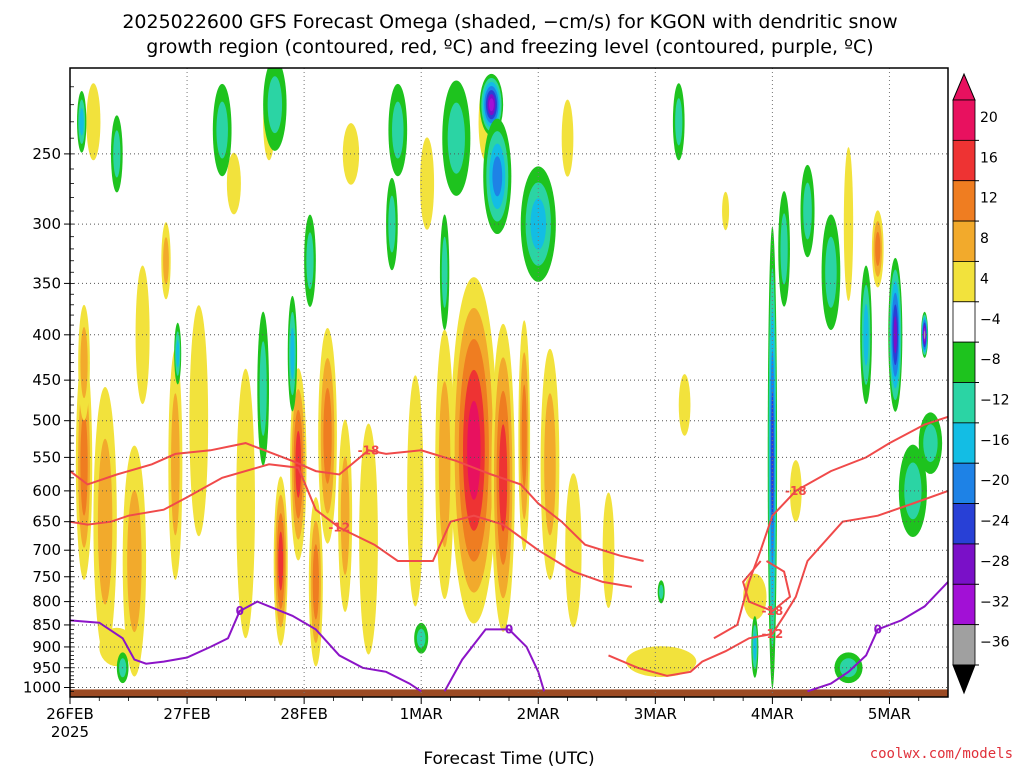 This screenshot has height=768, width=1024. Describe the element at coordinates (990, 360) in the screenshot. I see `colorbar-label: −8` at that location.